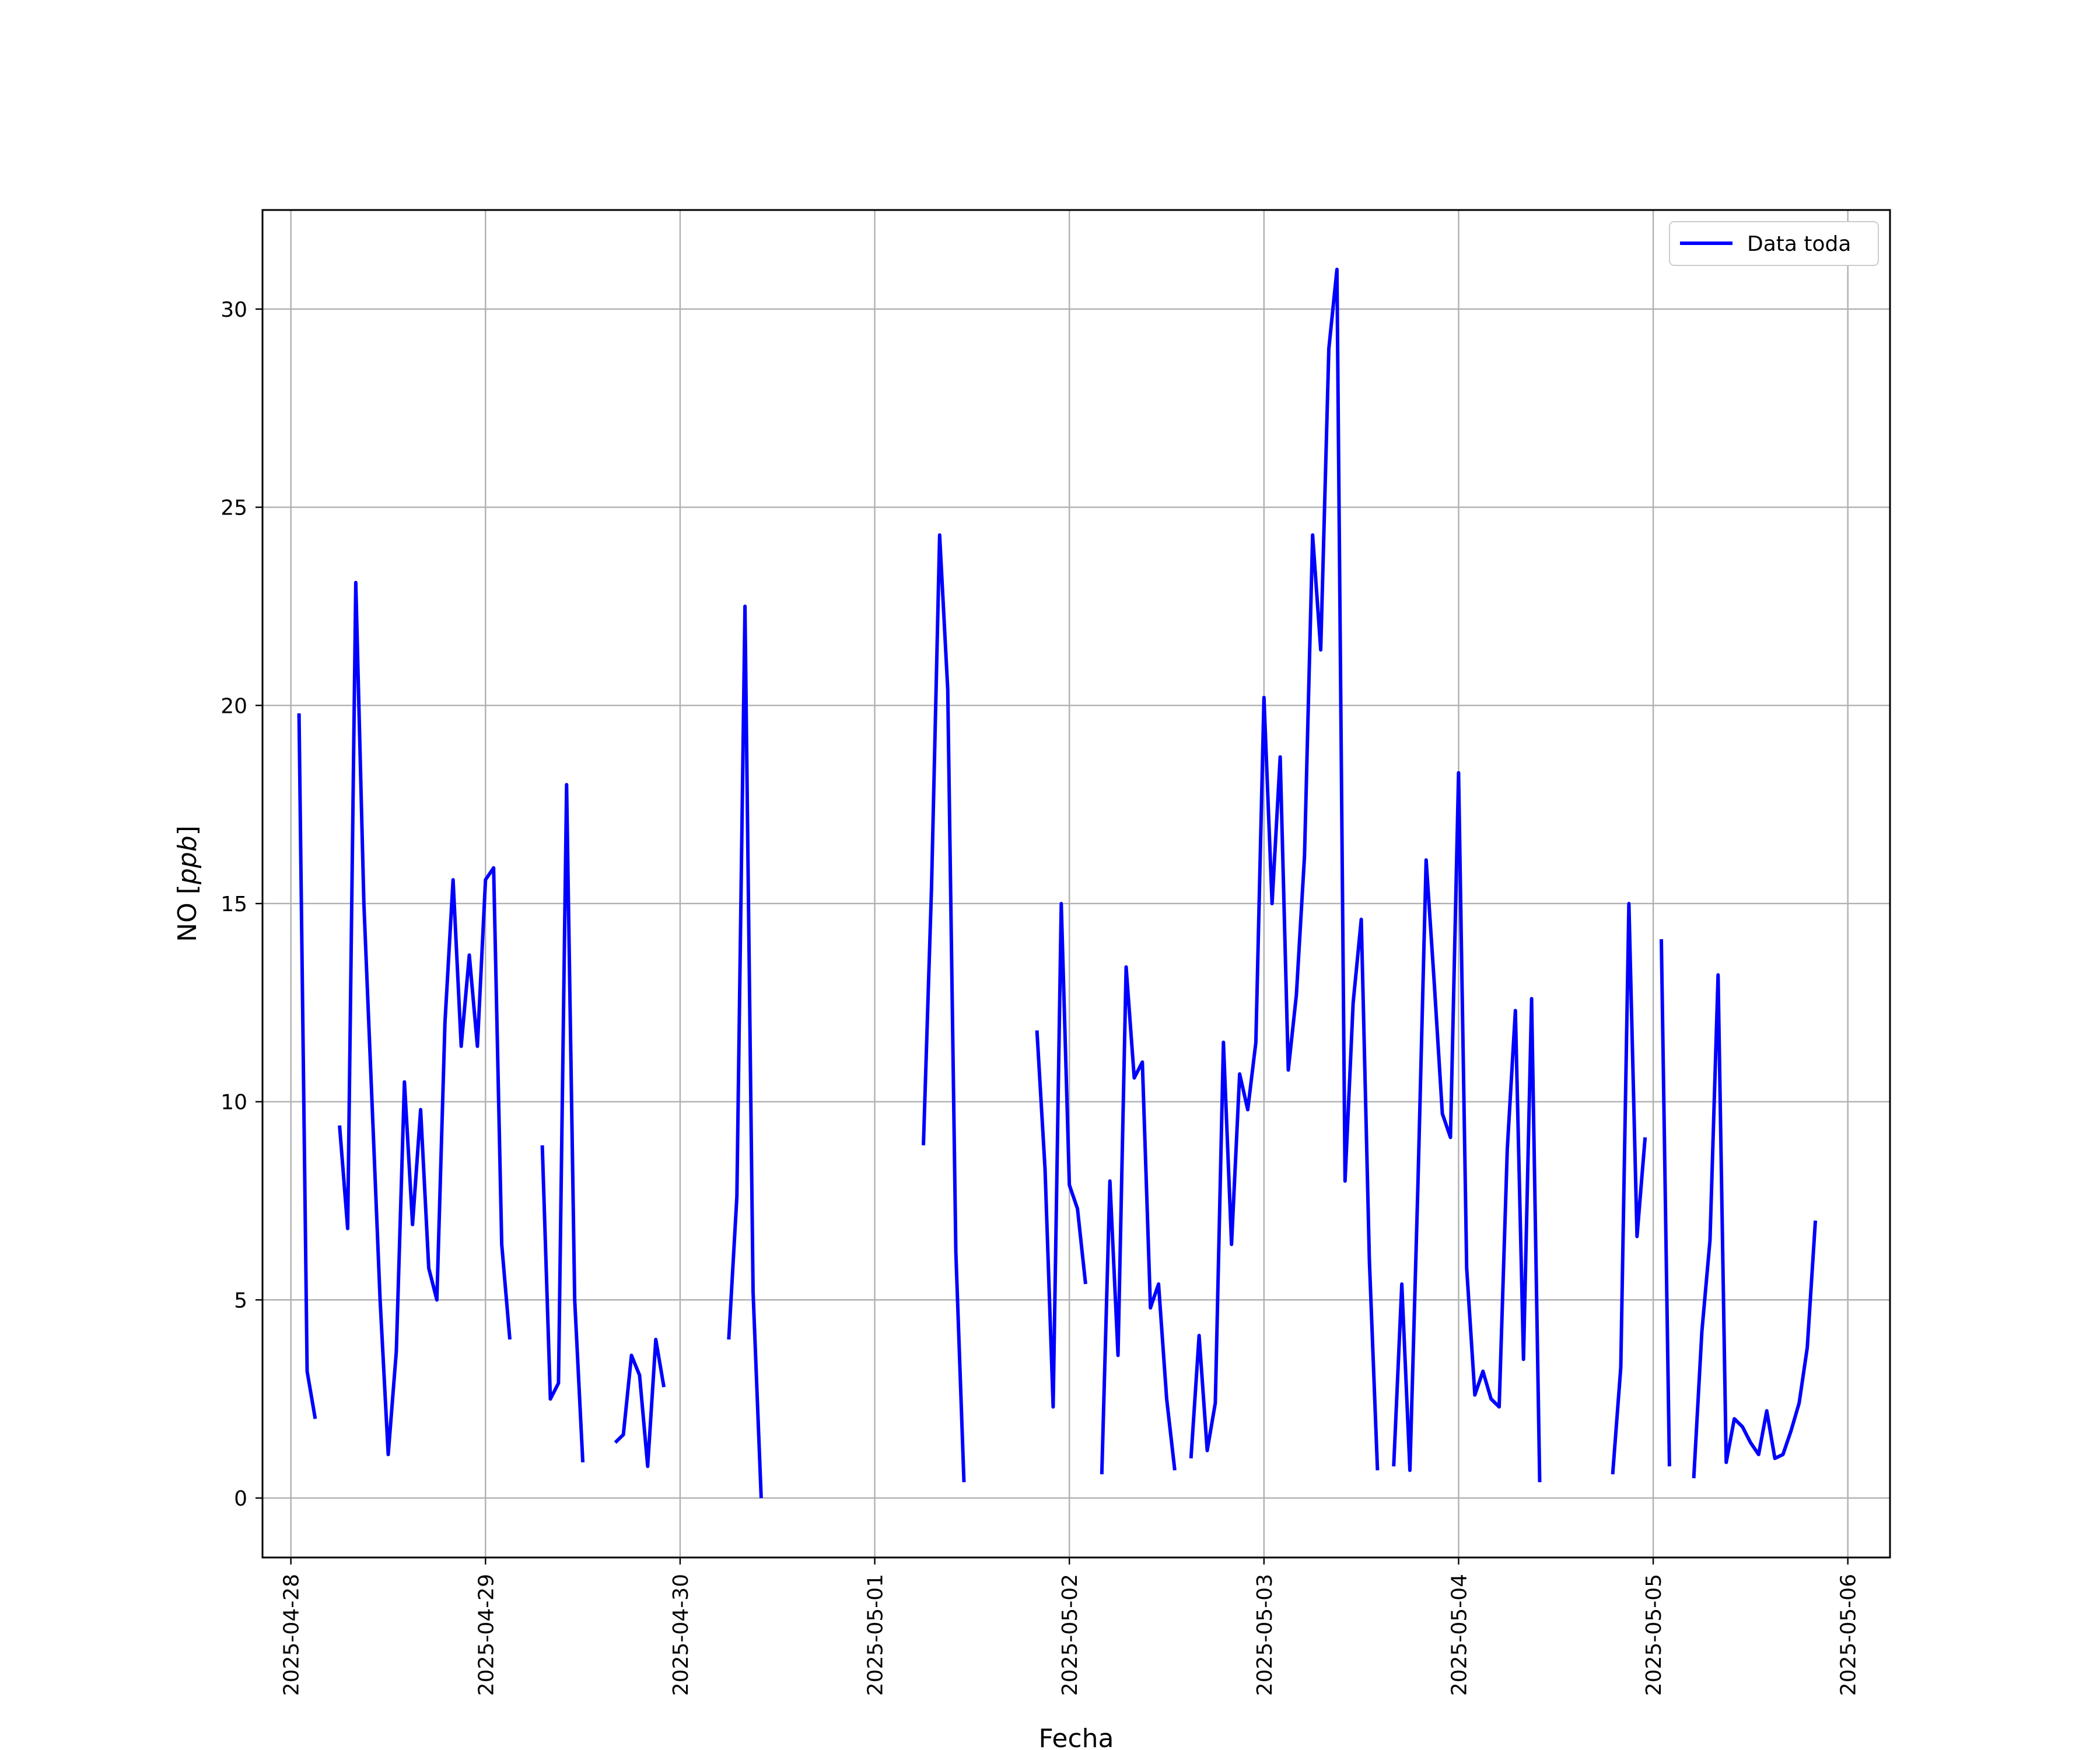  I want to click on x-tick-label: 2025-04-28, so click(292, 1635).